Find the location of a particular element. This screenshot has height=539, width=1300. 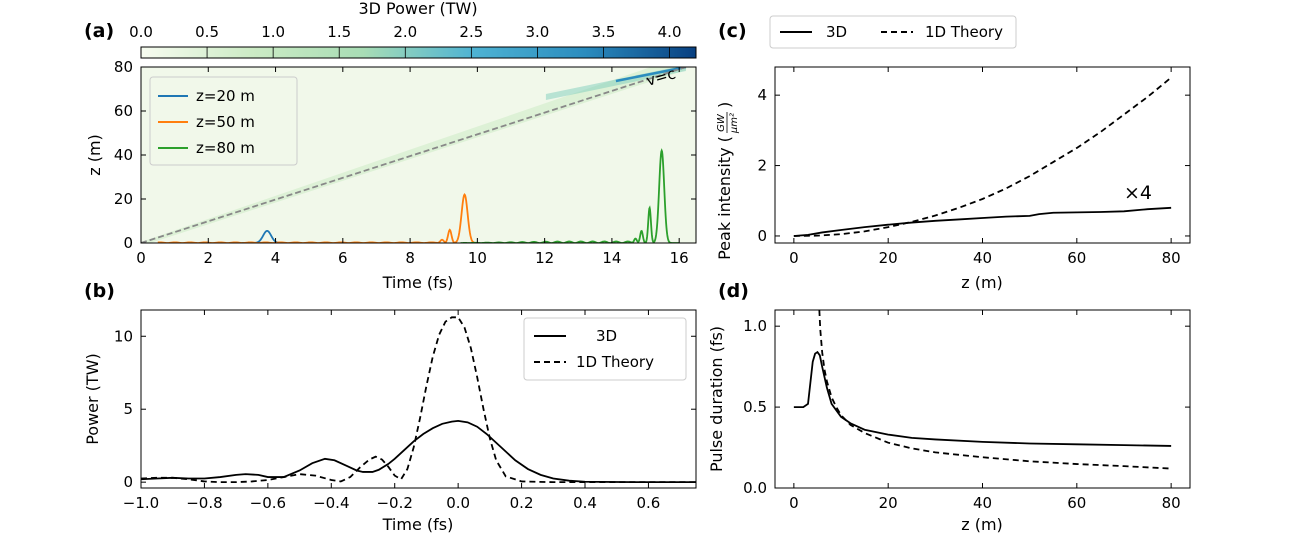

a-ytick-label: 60 is located at coordinates (123, 111).